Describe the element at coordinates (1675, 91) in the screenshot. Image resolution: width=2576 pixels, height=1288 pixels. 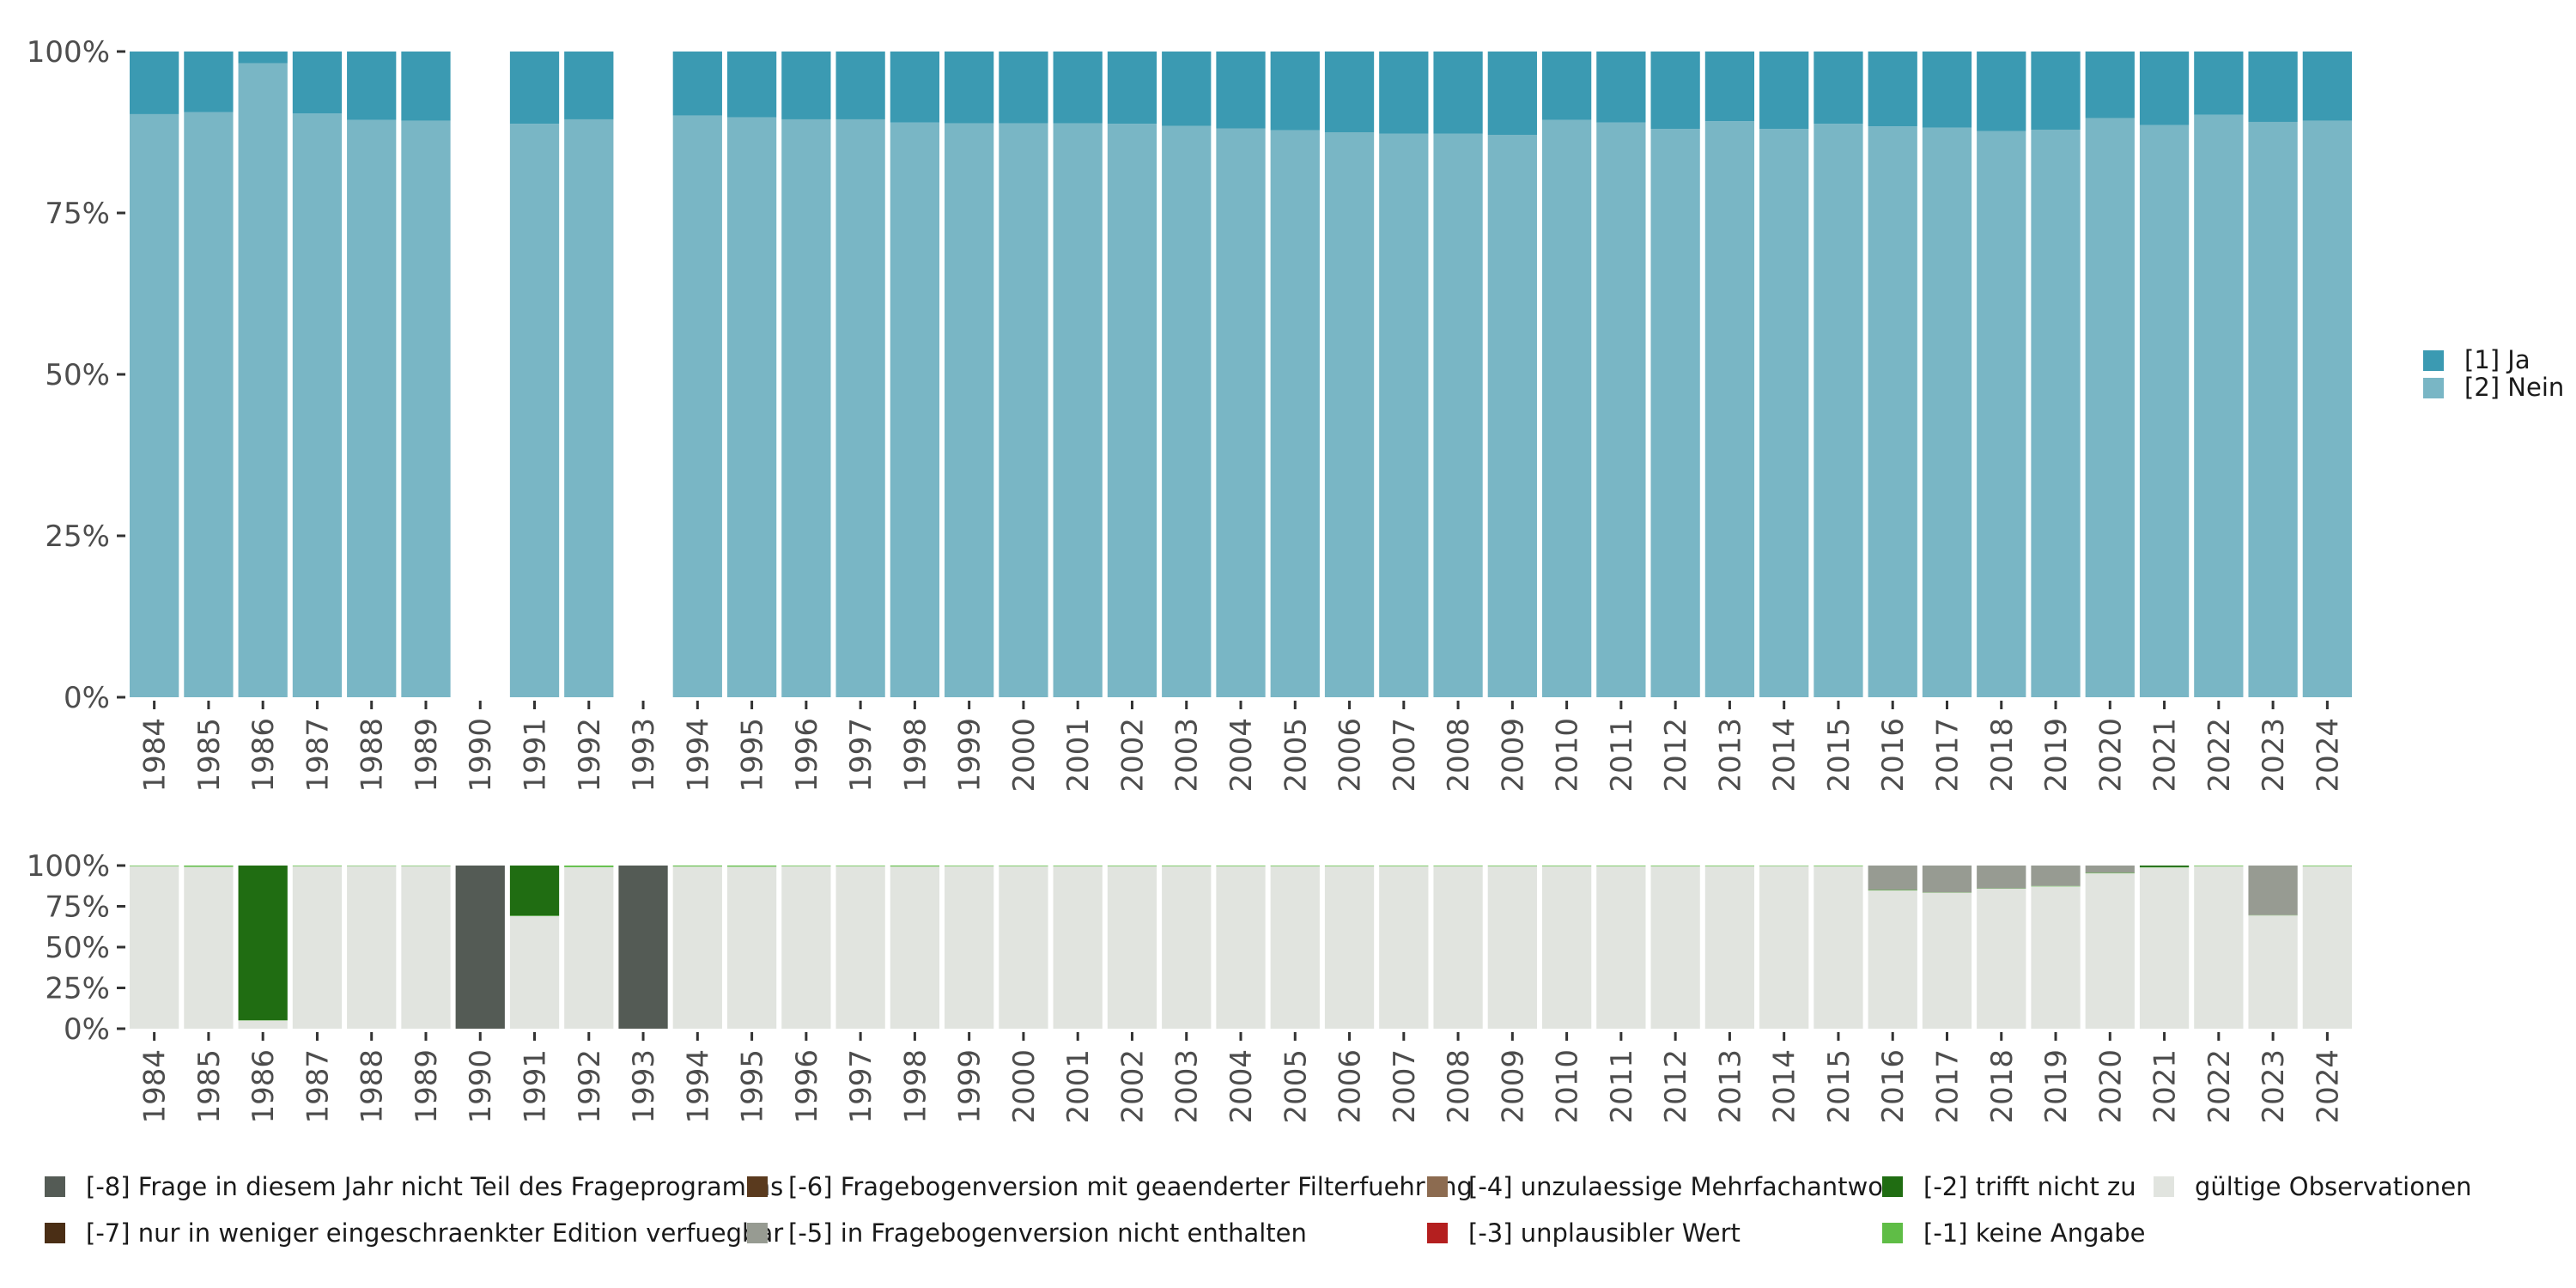
I see `bar-2012-1-ja` at that location.